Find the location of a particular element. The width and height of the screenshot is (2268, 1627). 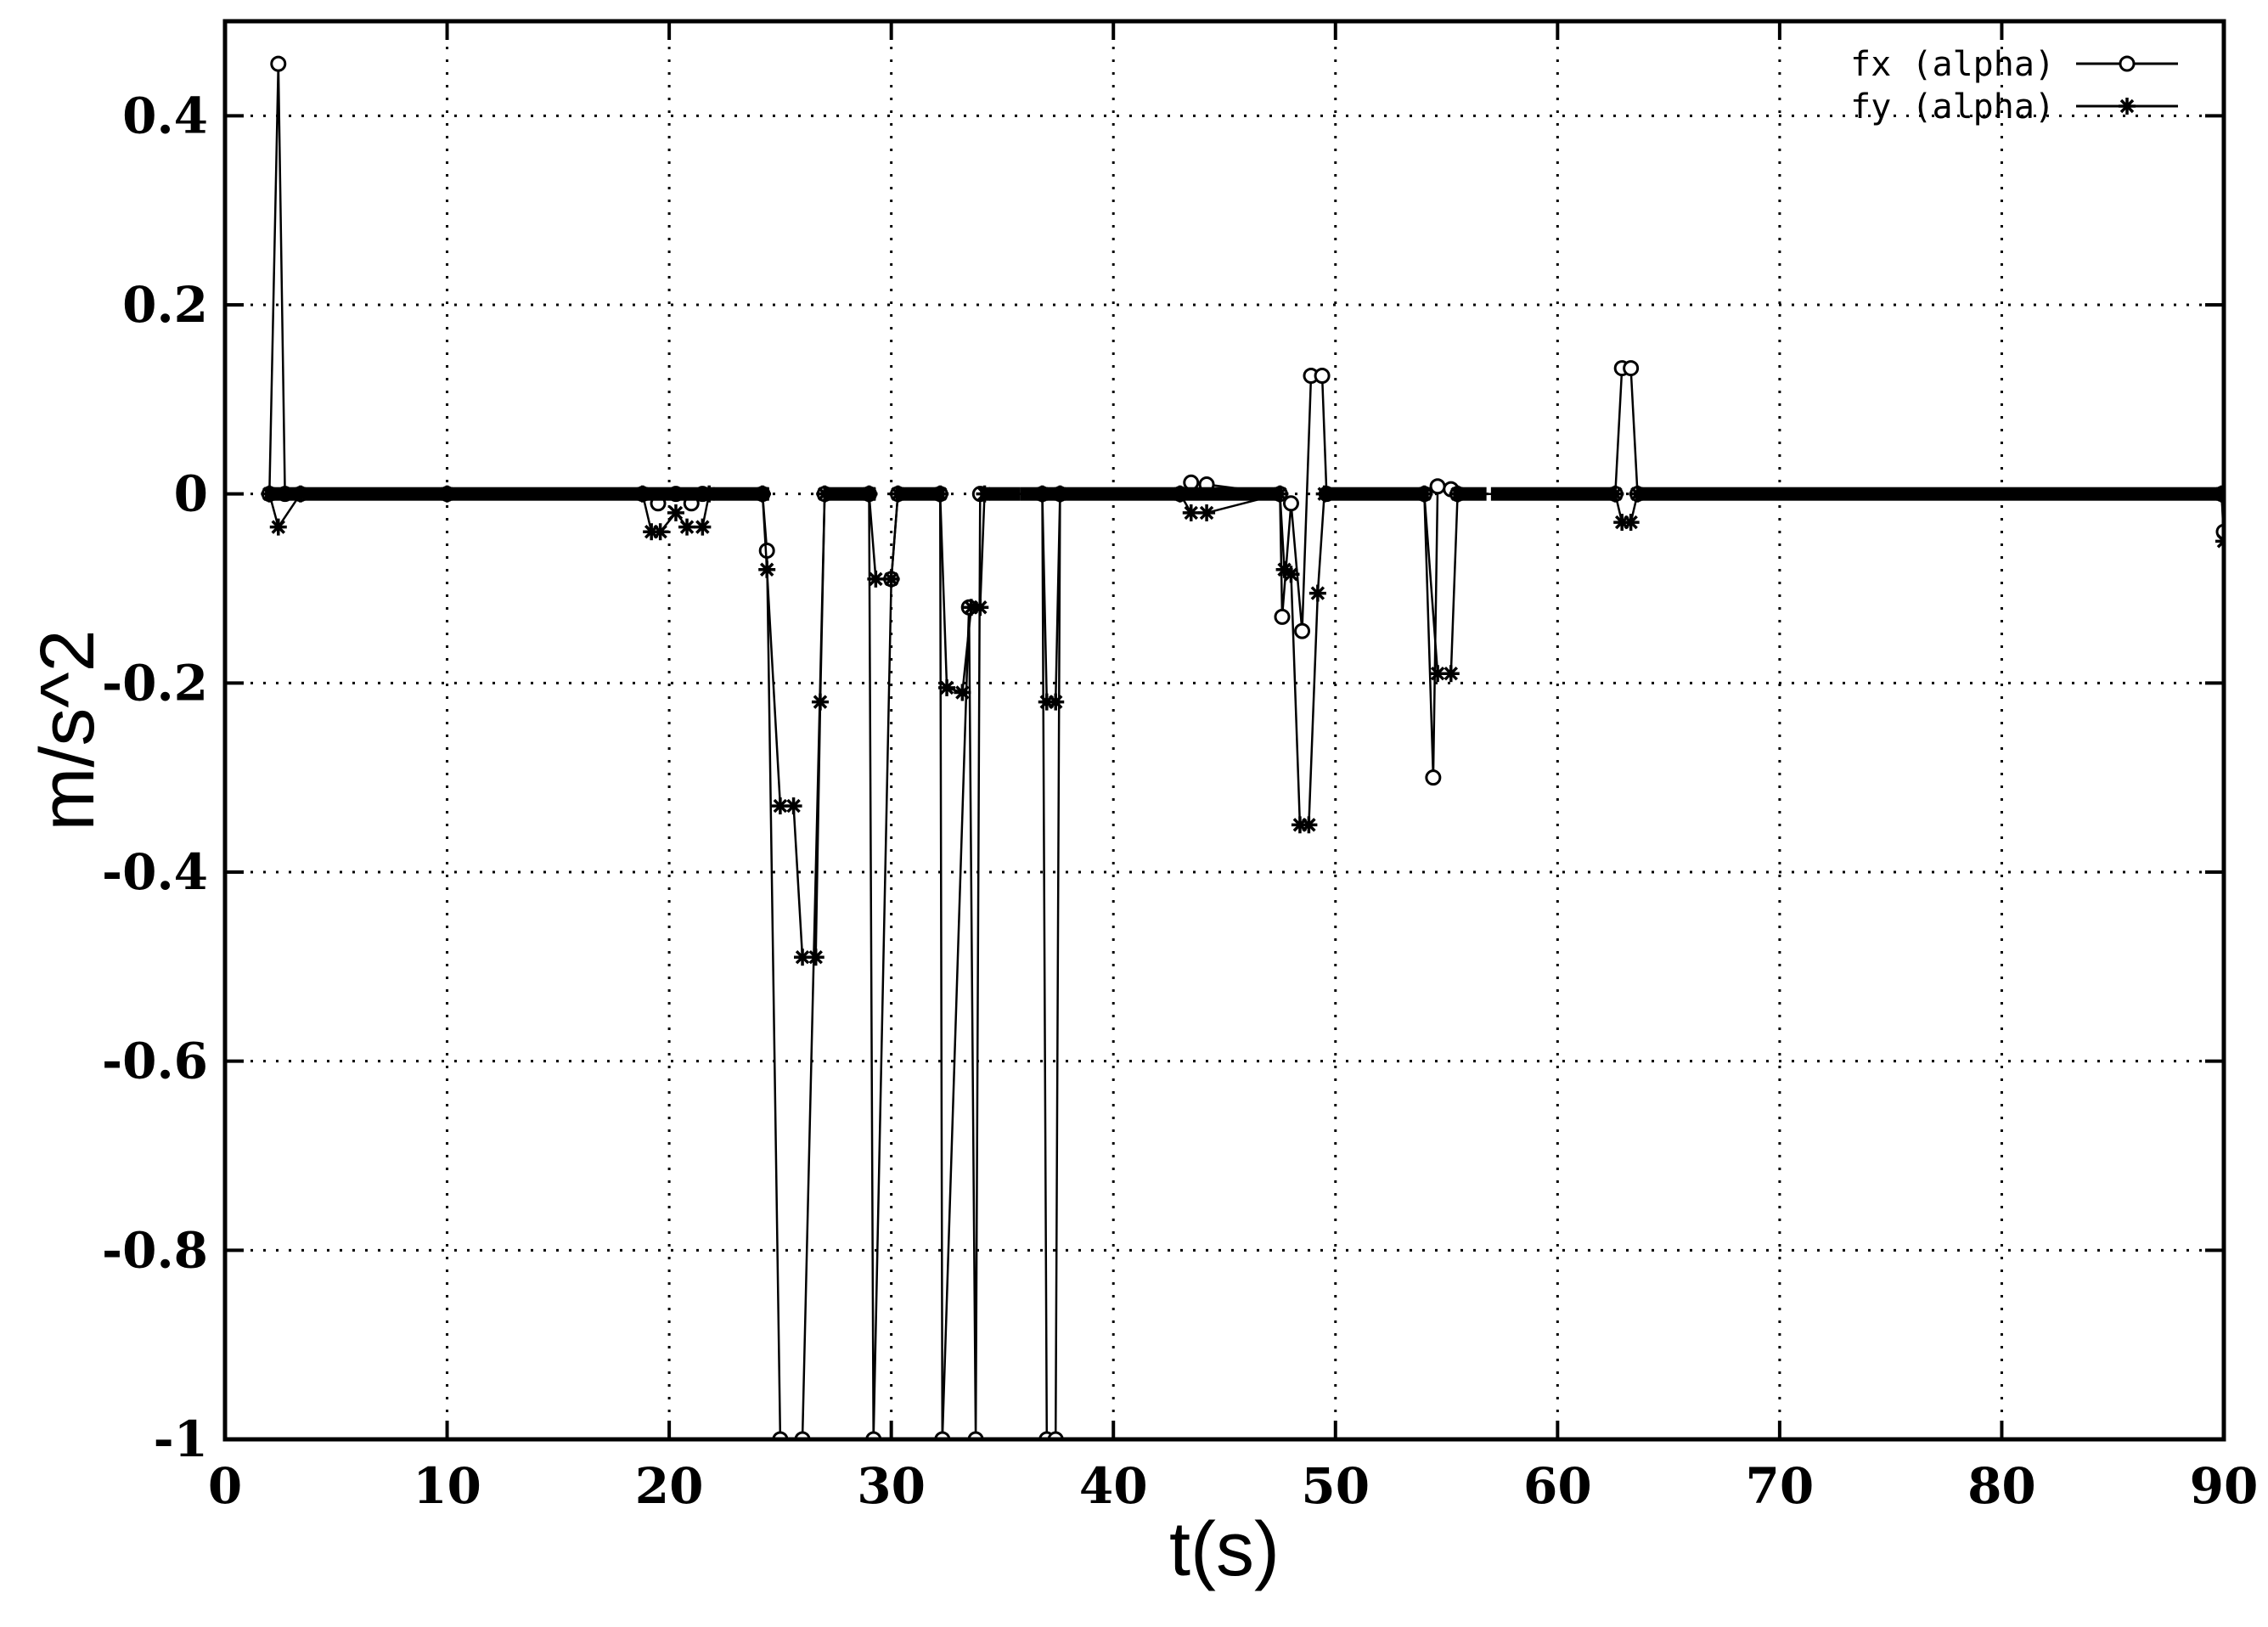

y-tick-label: 0.4 is located at coordinates (165, 115).